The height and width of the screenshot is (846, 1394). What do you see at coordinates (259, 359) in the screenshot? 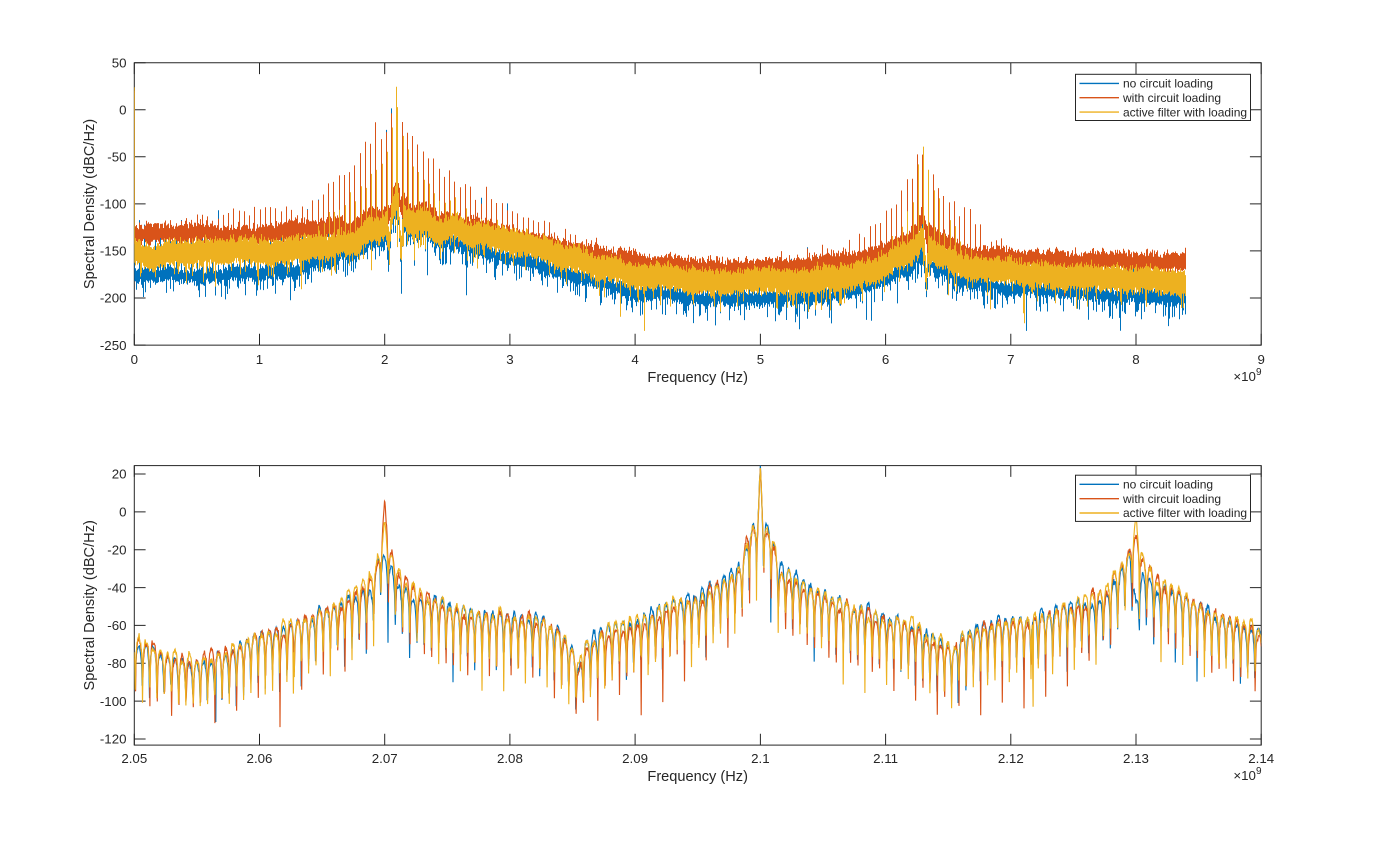
I see `svg-text: 1` at bounding box center [259, 359].